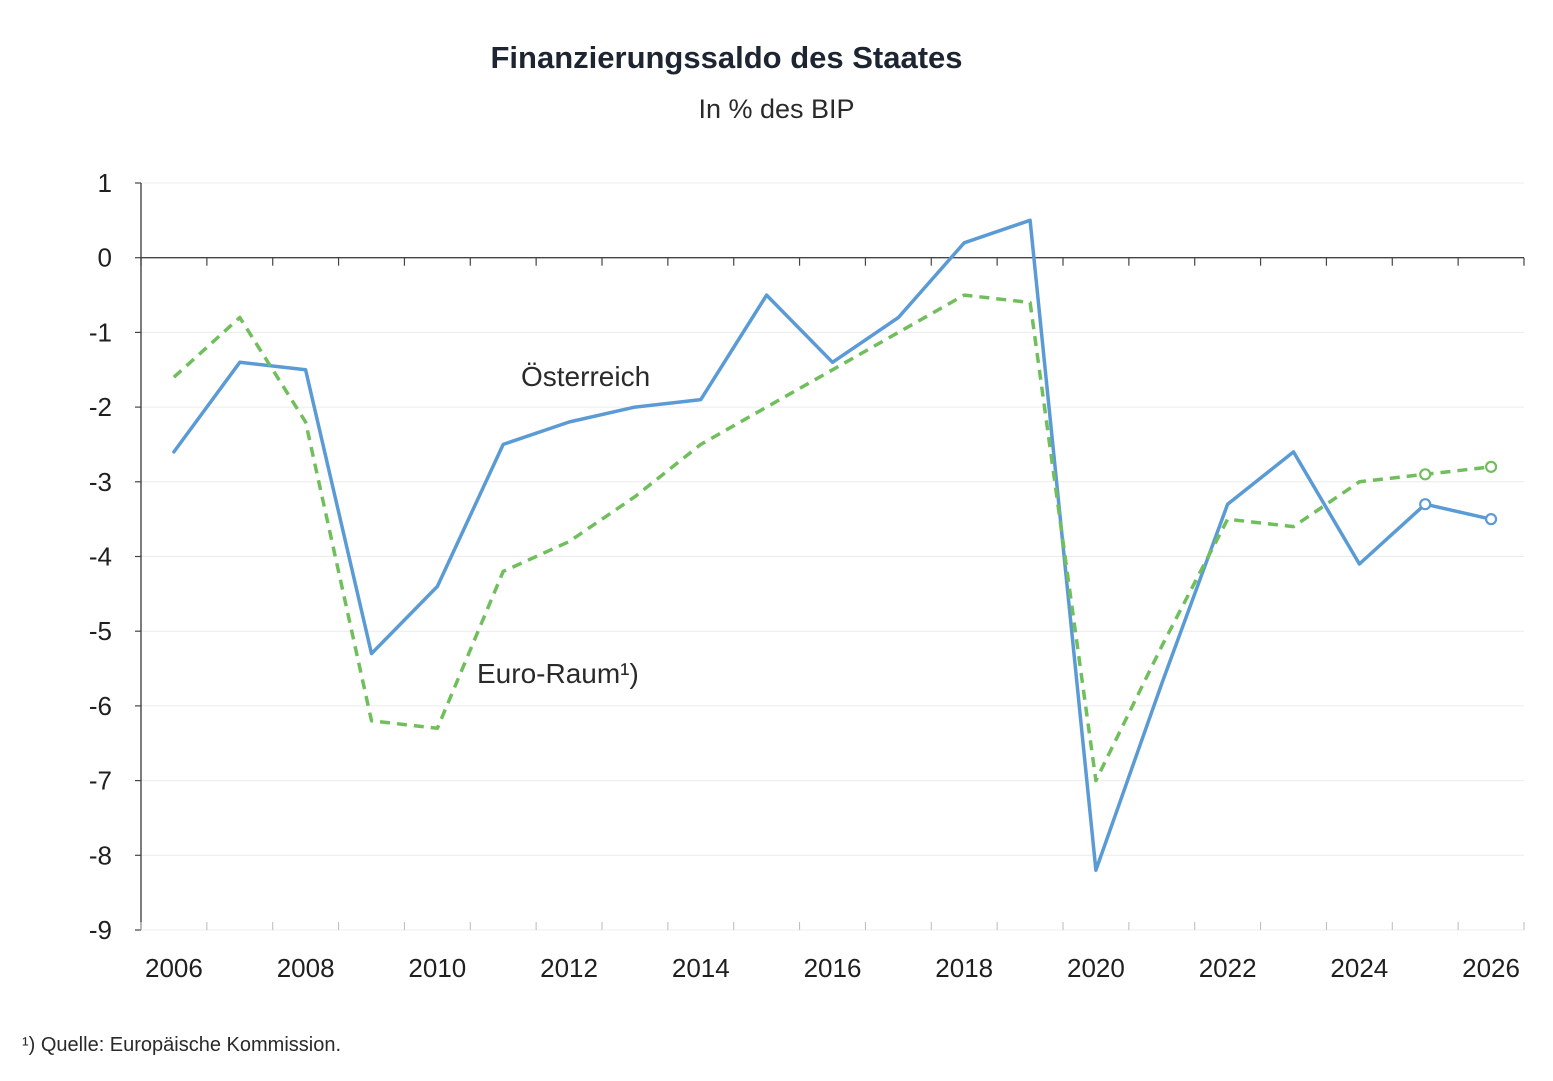 This screenshot has height=1081, width=1553. What do you see at coordinates (100, 781) in the screenshot?
I see `y-tick-label: -7` at bounding box center [100, 781].